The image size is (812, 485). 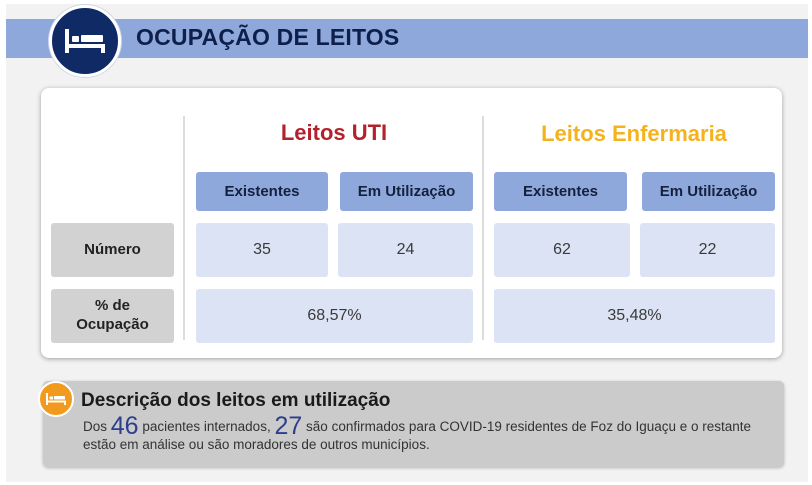 What do you see at coordinates (708, 191) in the screenshot?
I see `col-header-enf-em-utilizacao: Em Utilização` at bounding box center [708, 191].